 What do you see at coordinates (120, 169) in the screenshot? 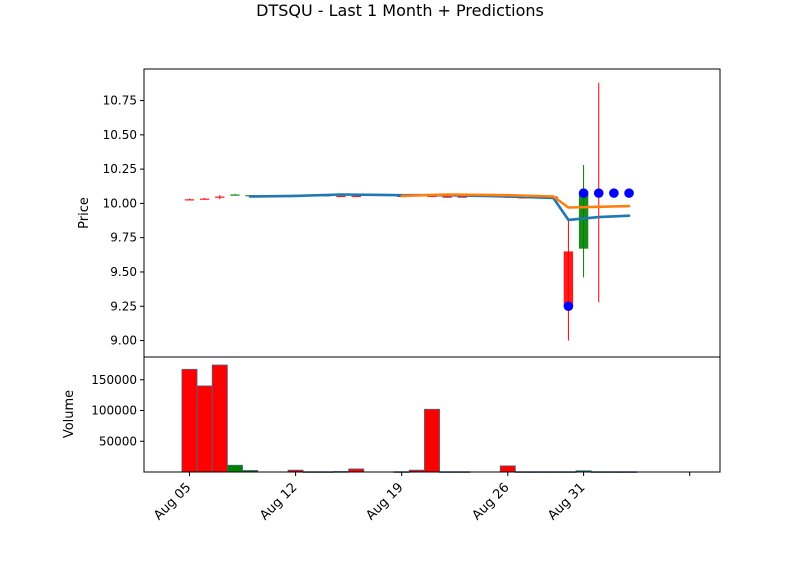
I see `price-y-tick-label: 10.25` at bounding box center [120, 169].